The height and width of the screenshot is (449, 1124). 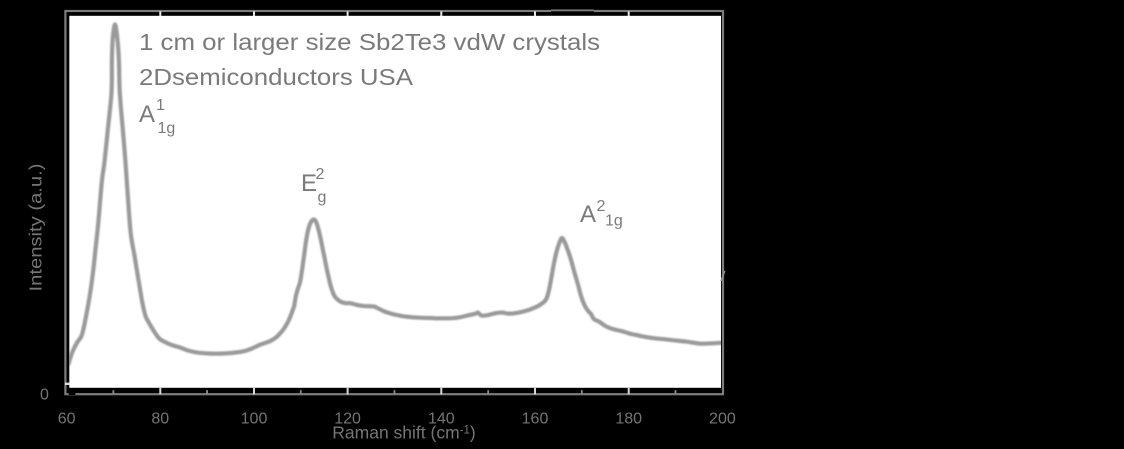 What do you see at coordinates (309, 183) in the screenshot?
I see `svg-text: E` at bounding box center [309, 183].